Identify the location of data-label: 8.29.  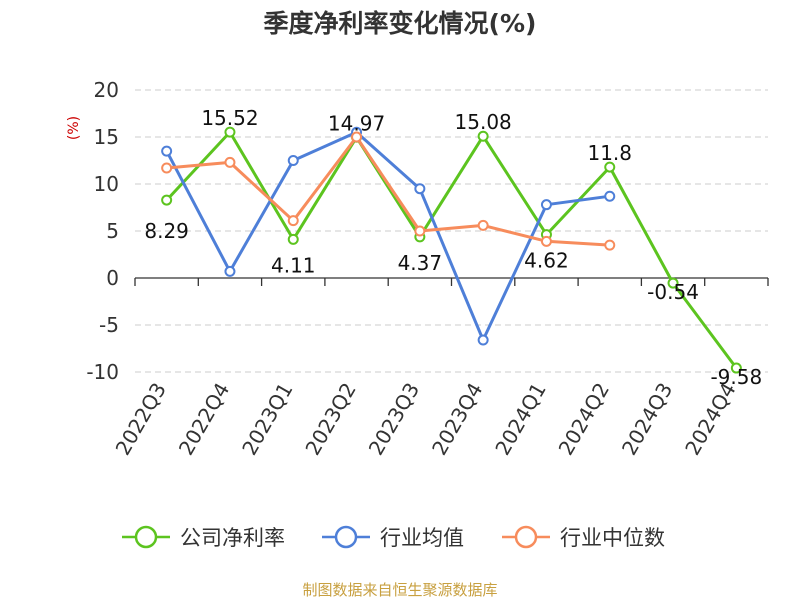
(166, 231).